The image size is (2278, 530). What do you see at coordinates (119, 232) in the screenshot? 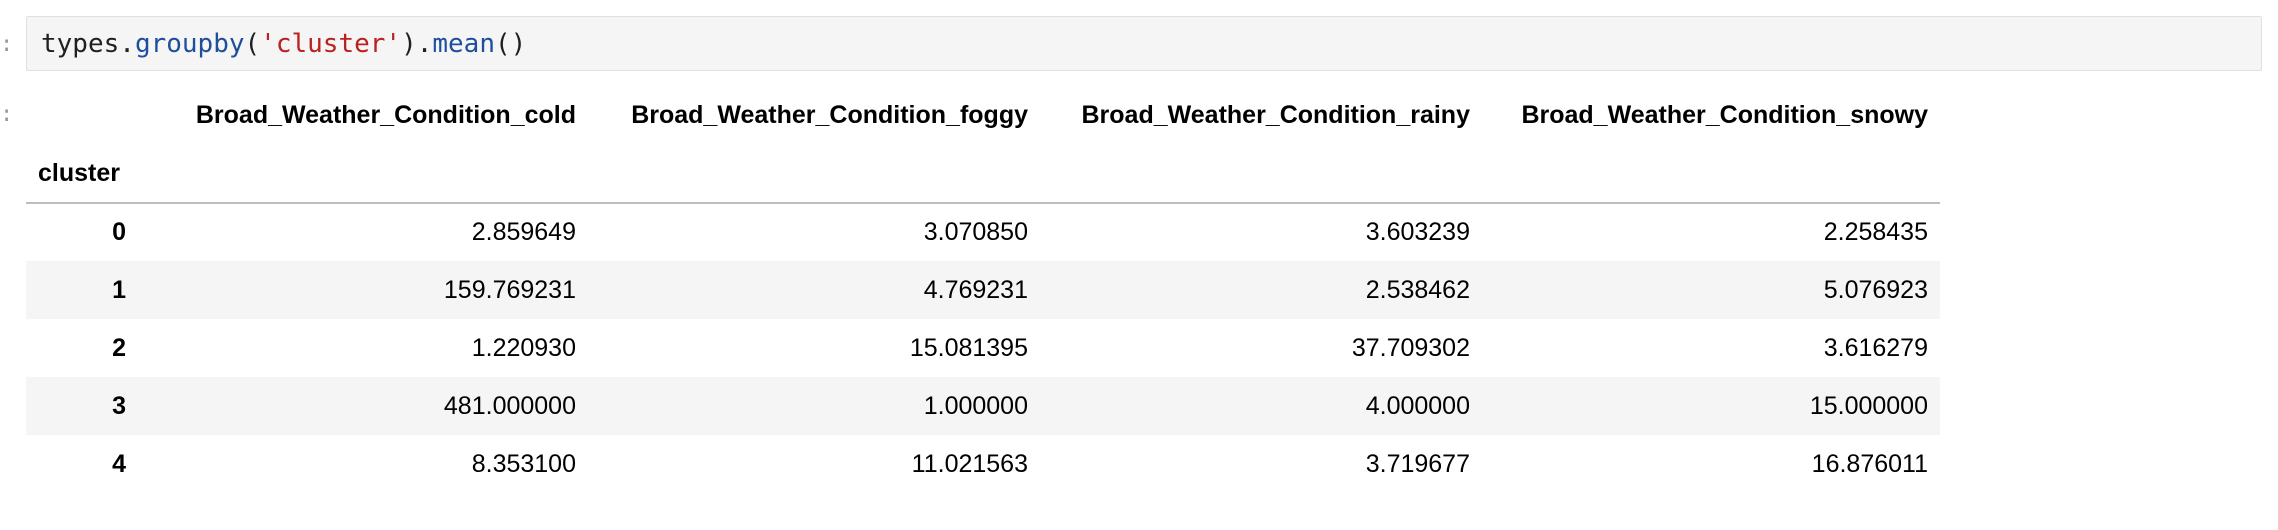
I see `row-index-cell: 0` at bounding box center [119, 232].